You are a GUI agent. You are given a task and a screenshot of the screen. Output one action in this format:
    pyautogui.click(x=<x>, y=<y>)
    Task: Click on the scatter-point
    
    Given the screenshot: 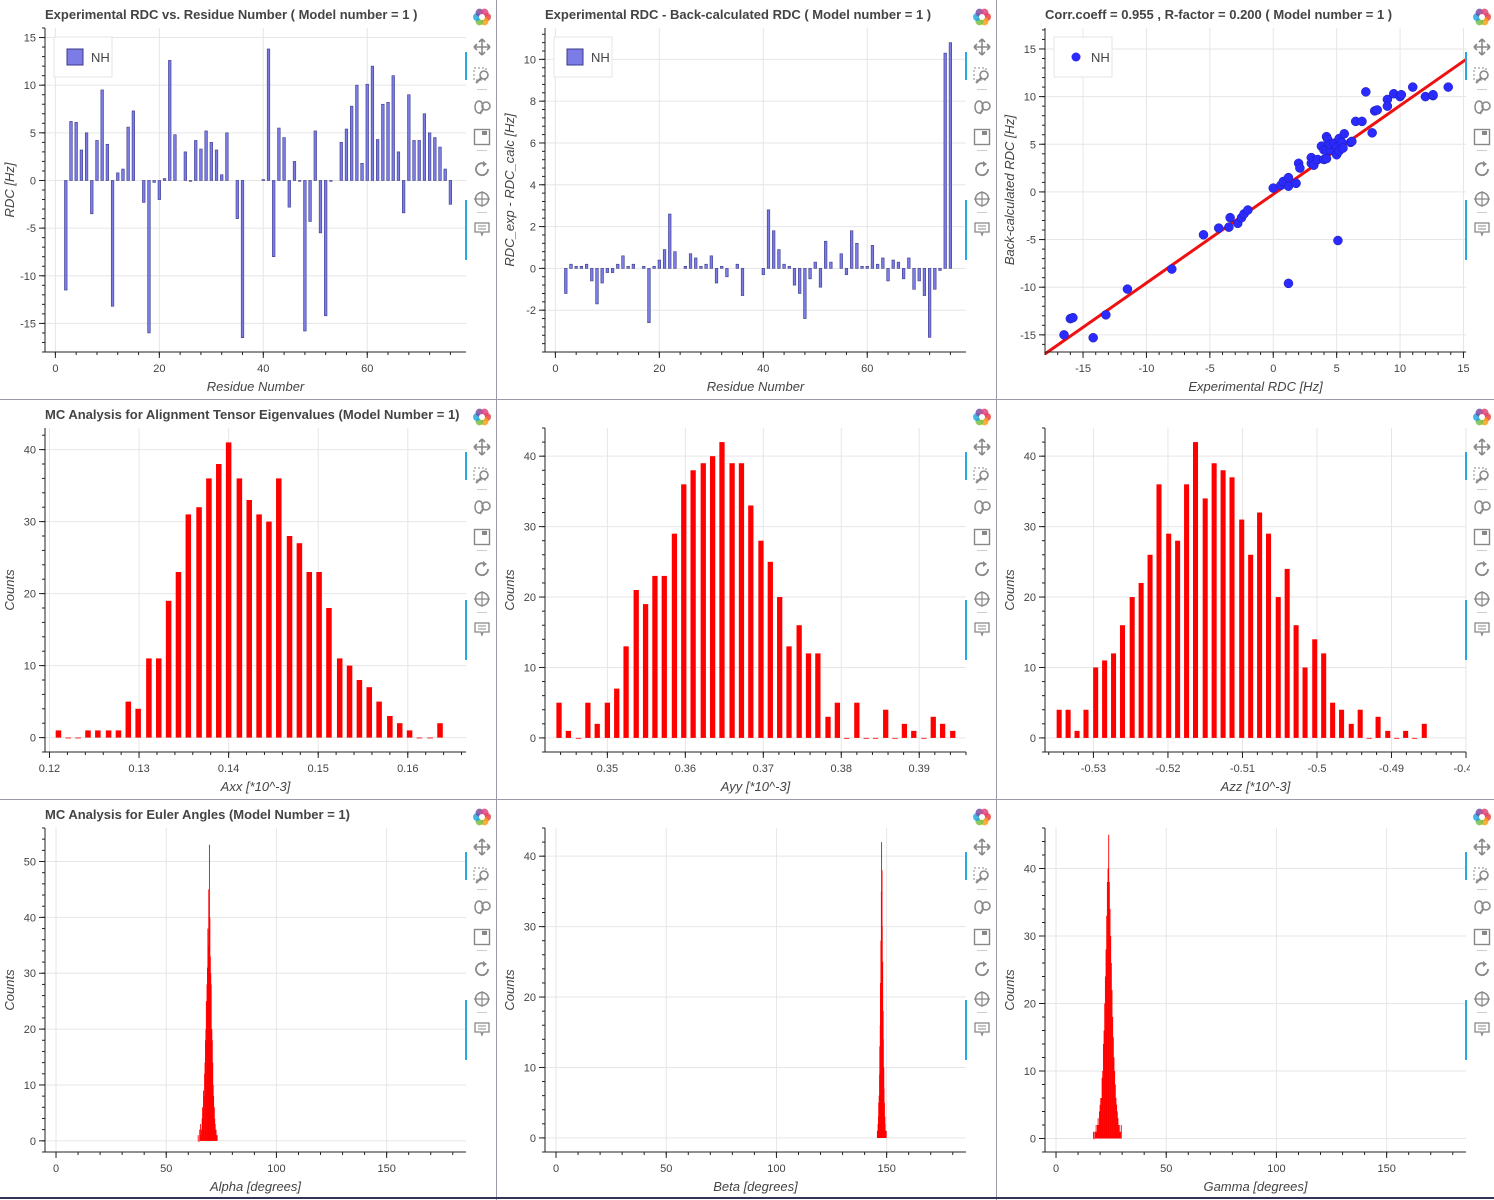 What is the action you would take?
    pyautogui.click(x=1203, y=235)
    